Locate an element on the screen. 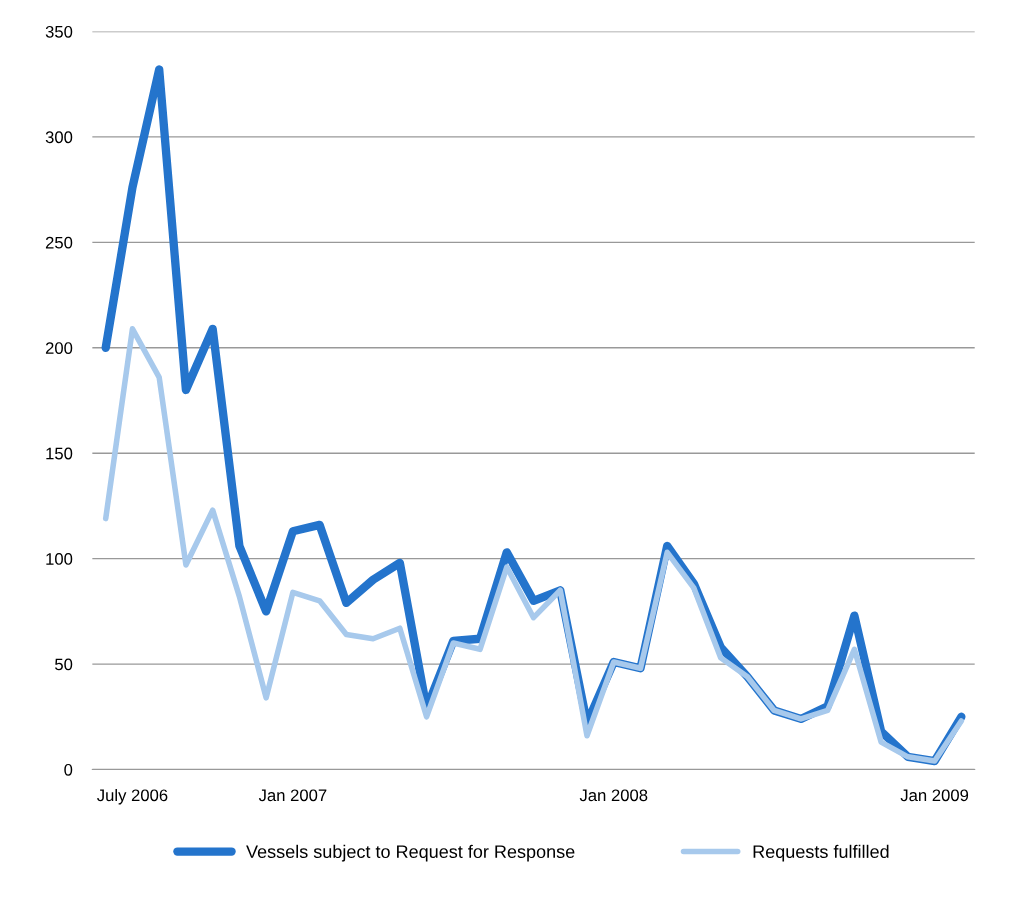  legend-label: Requests fulfilled is located at coordinates (821, 853).